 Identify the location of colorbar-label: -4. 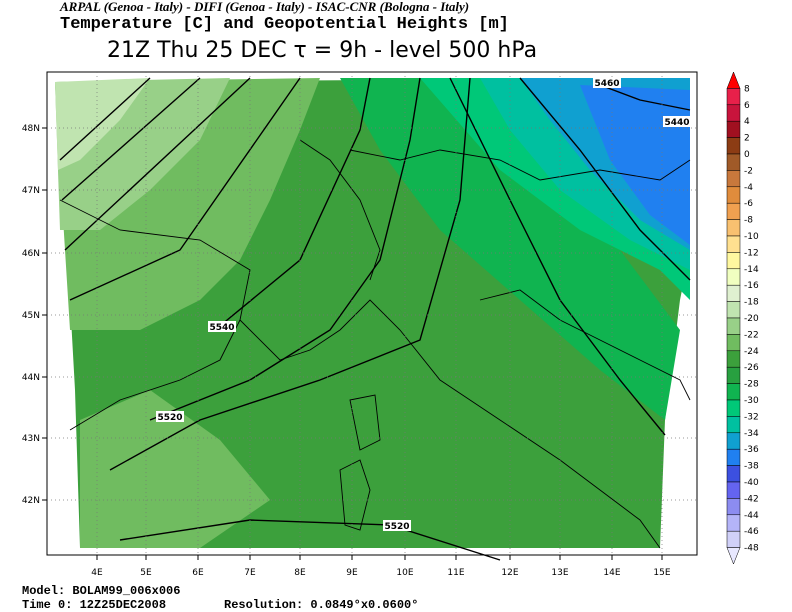
(748, 188).